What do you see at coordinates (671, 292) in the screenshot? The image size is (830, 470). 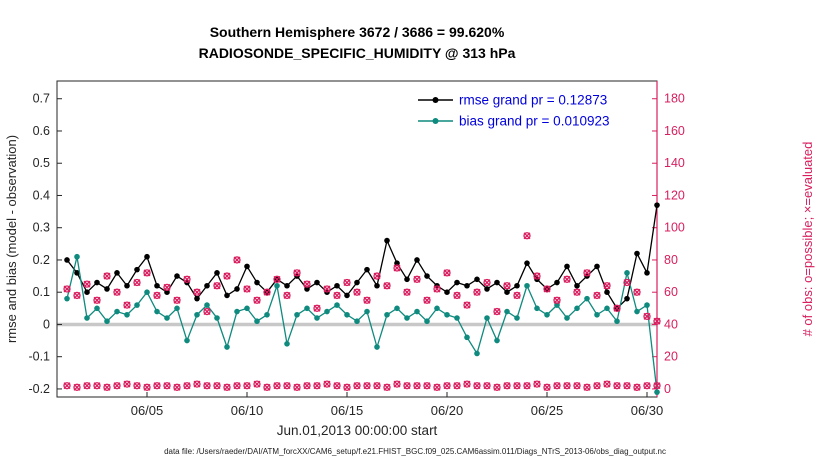 I see `svg-text: 60` at bounding box center [671, 292].